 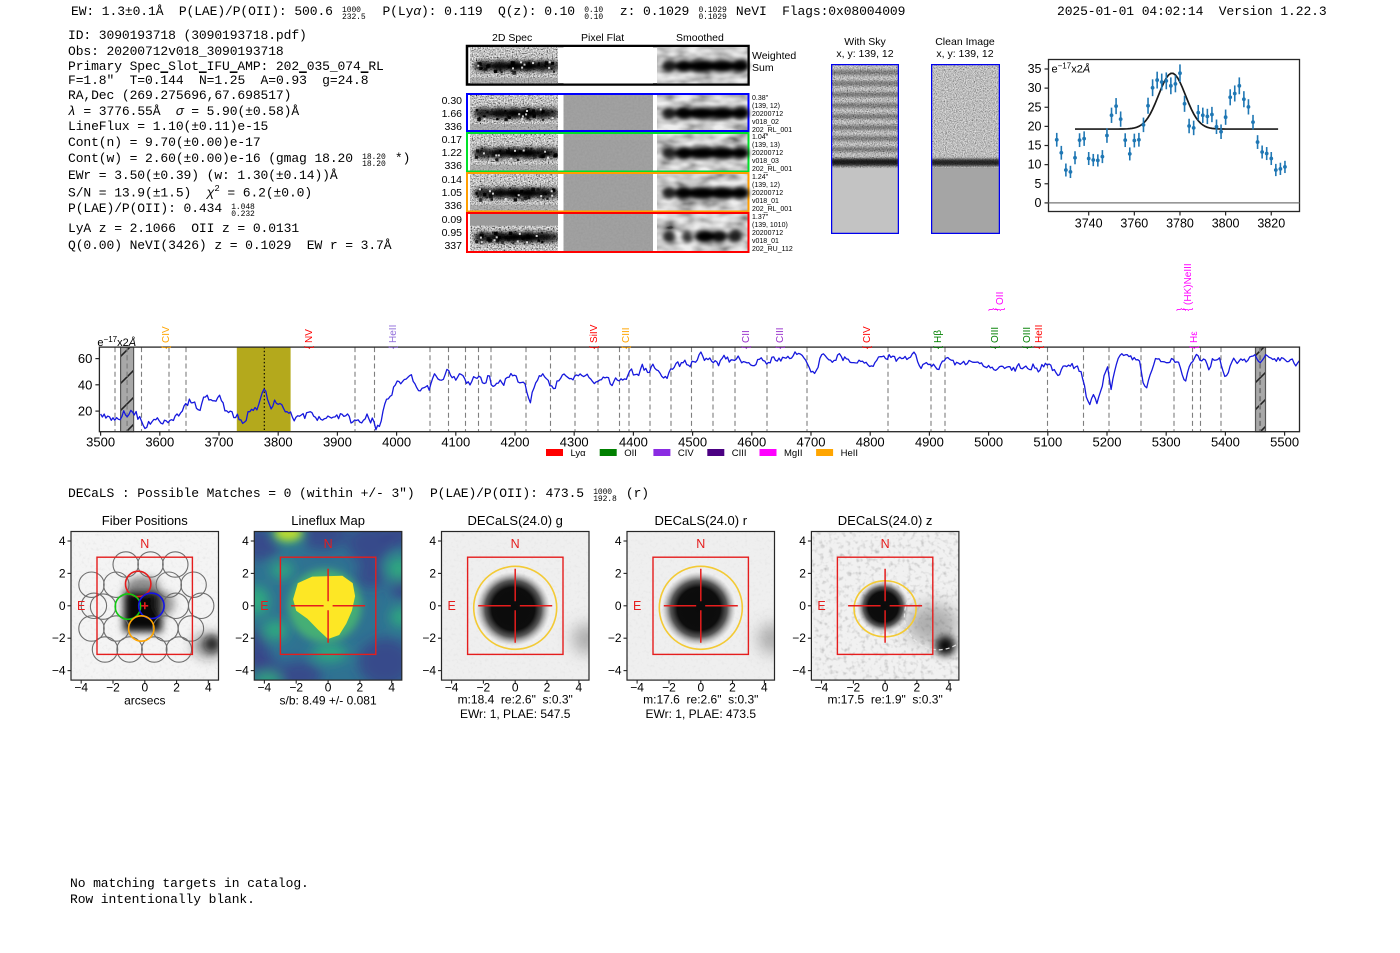 What do you see at coordinates (929, 442) in the screenshot?
I see `svg-text: 4900` at bounding box center [929, 442].